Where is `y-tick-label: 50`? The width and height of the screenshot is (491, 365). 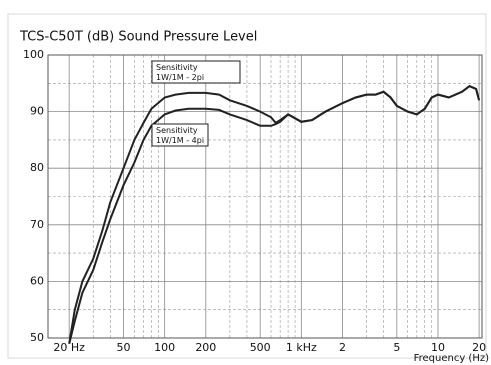
y-tick-label: 50 is located at coordinates (37, 337).